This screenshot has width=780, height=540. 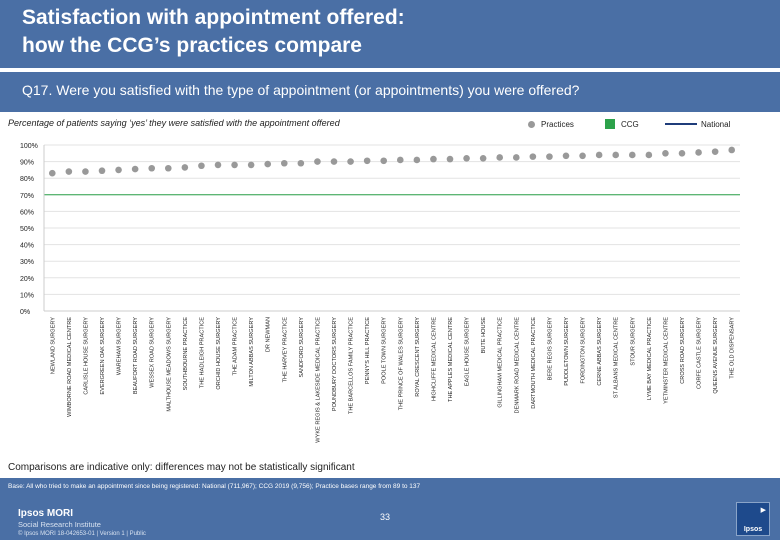 What do you see at coordinates (385, 517) in the screenshot?
I see `page-number: 33` at bounding box center [385, 517].